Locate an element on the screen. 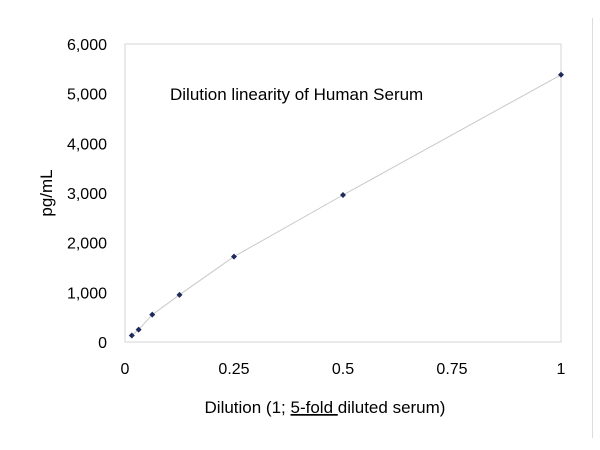 The height and width of the screenshot is (450, 600). y-tick-label: 2,000 is located at coordinates (87, 244).